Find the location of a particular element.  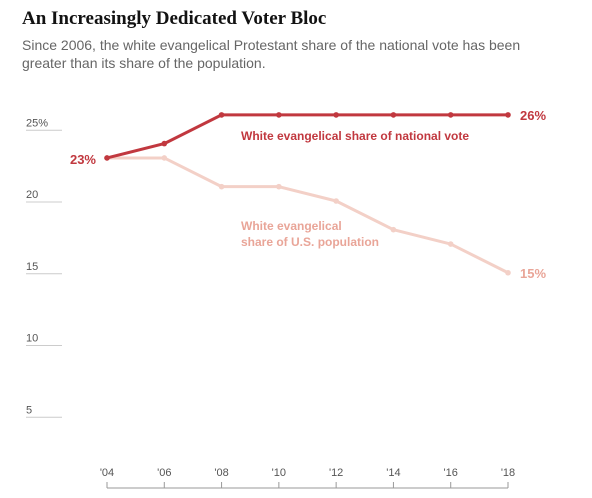

series-name-label-population: White evangelical is located at coordinates (291, 226).